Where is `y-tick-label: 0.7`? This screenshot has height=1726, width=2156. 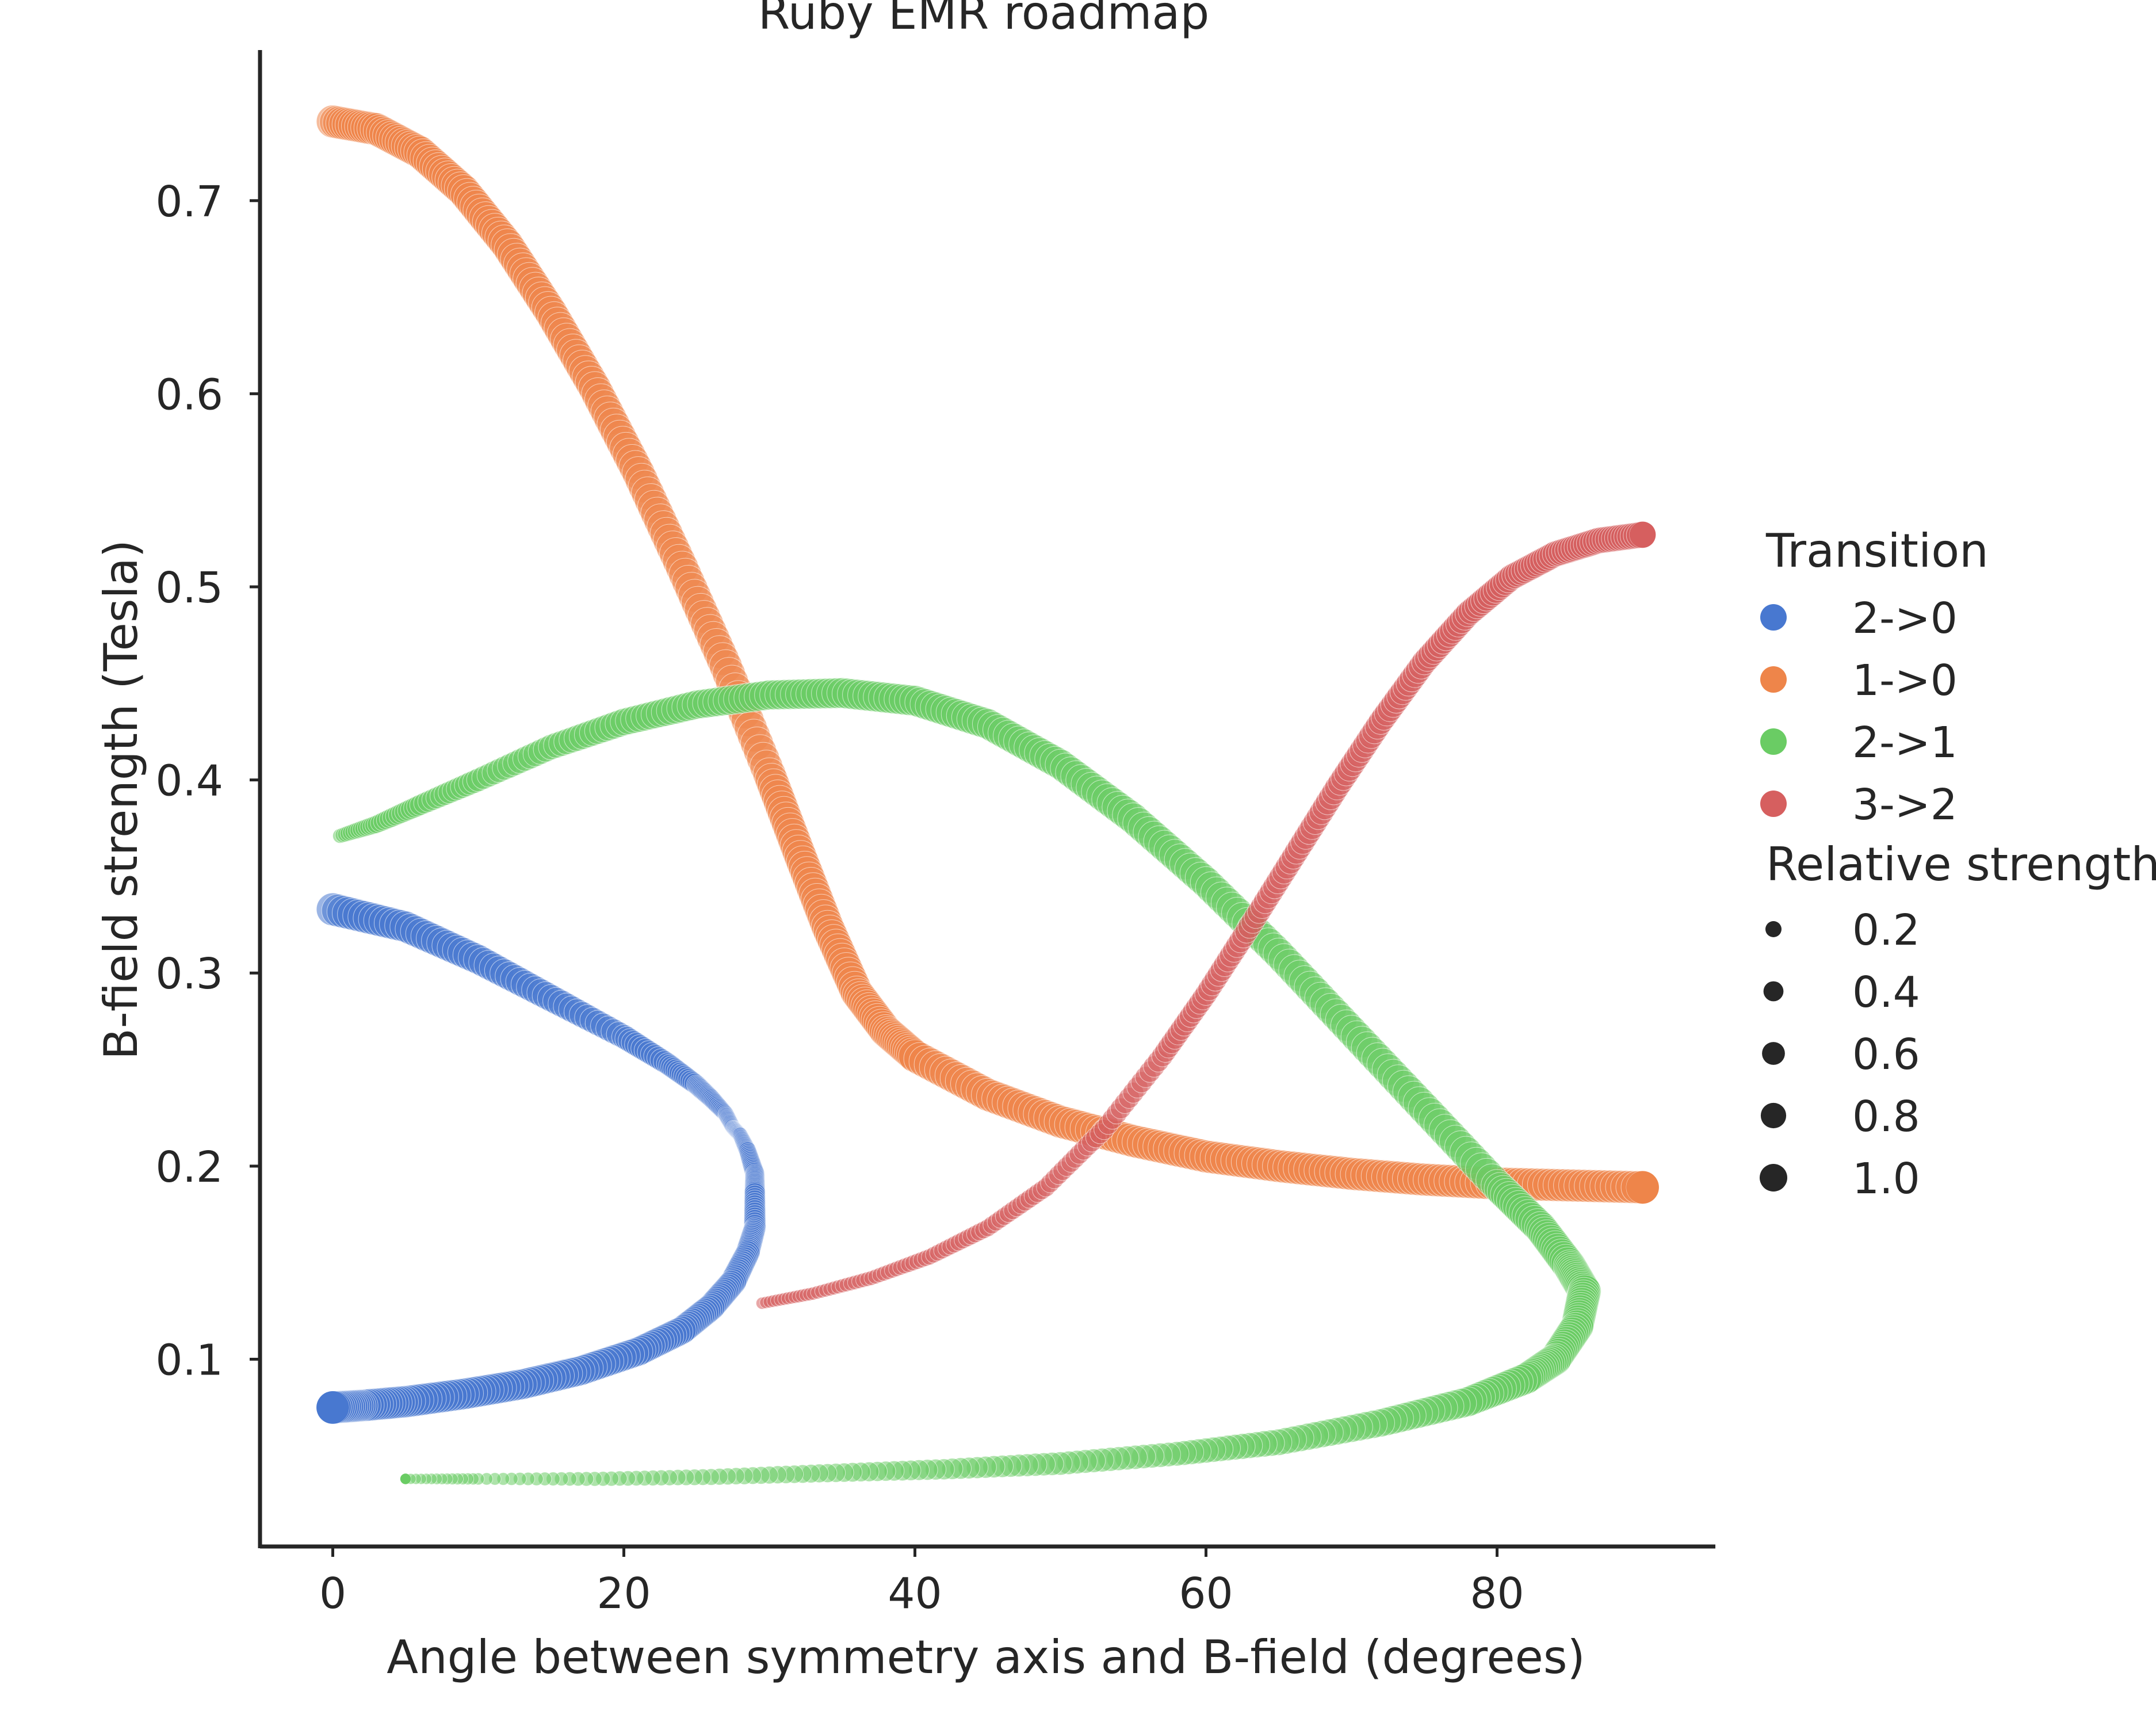
y-tick-label: 0.7 is located at coordinates (189, 202).